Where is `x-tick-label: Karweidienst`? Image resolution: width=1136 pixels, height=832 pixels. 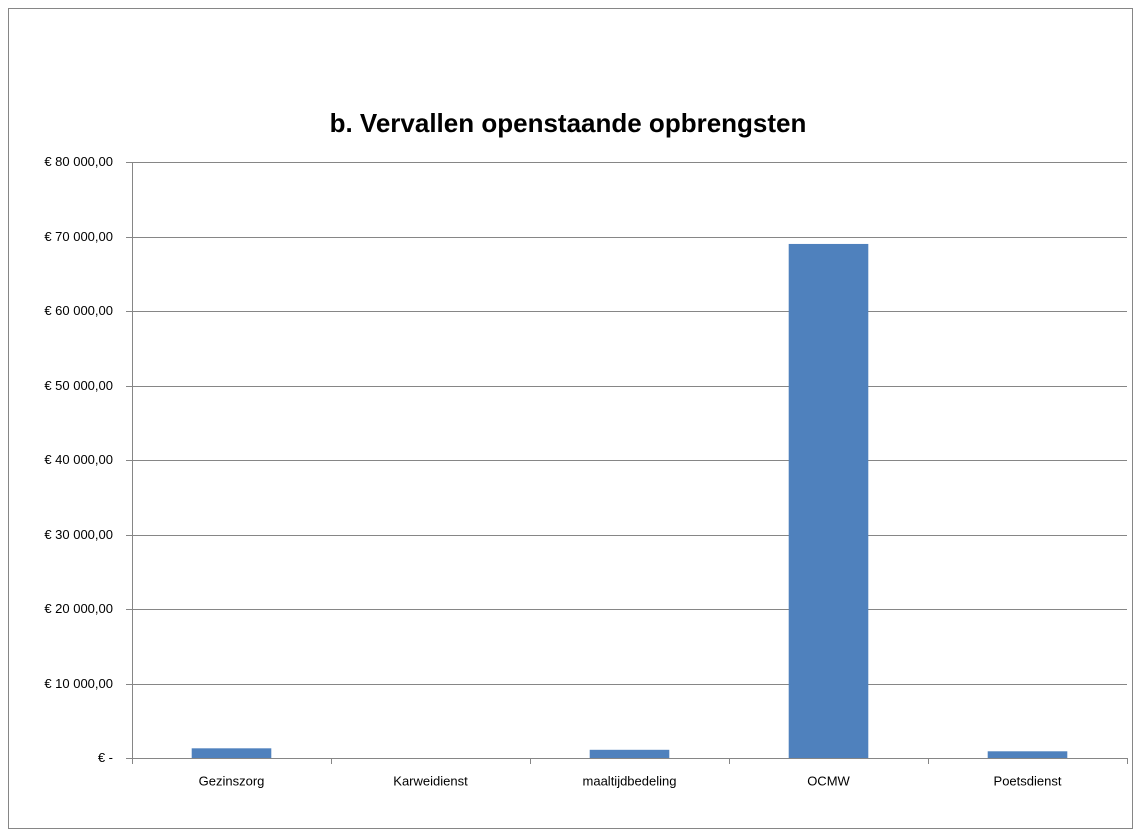 x-tick-label: Karweidienst is located at coordinates (430, 780).